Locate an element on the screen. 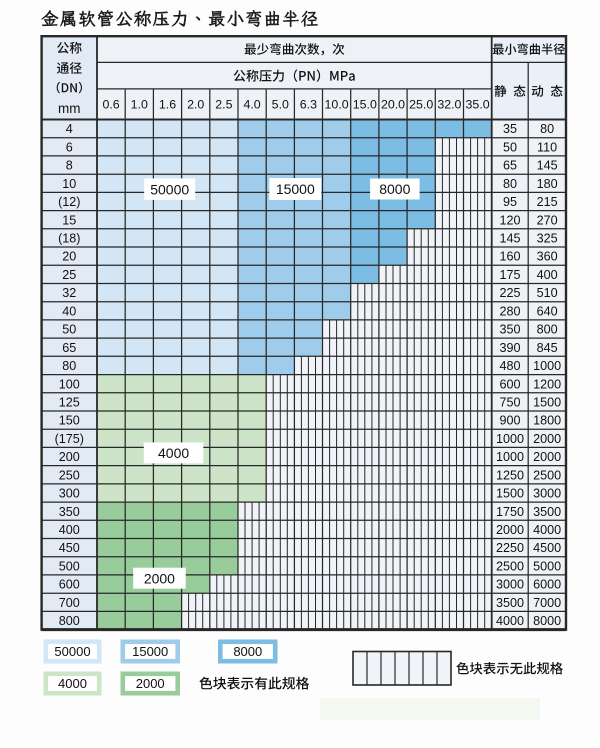 The image size is (600, 748). svg-text: 280 is located at coordinates (509, 311).